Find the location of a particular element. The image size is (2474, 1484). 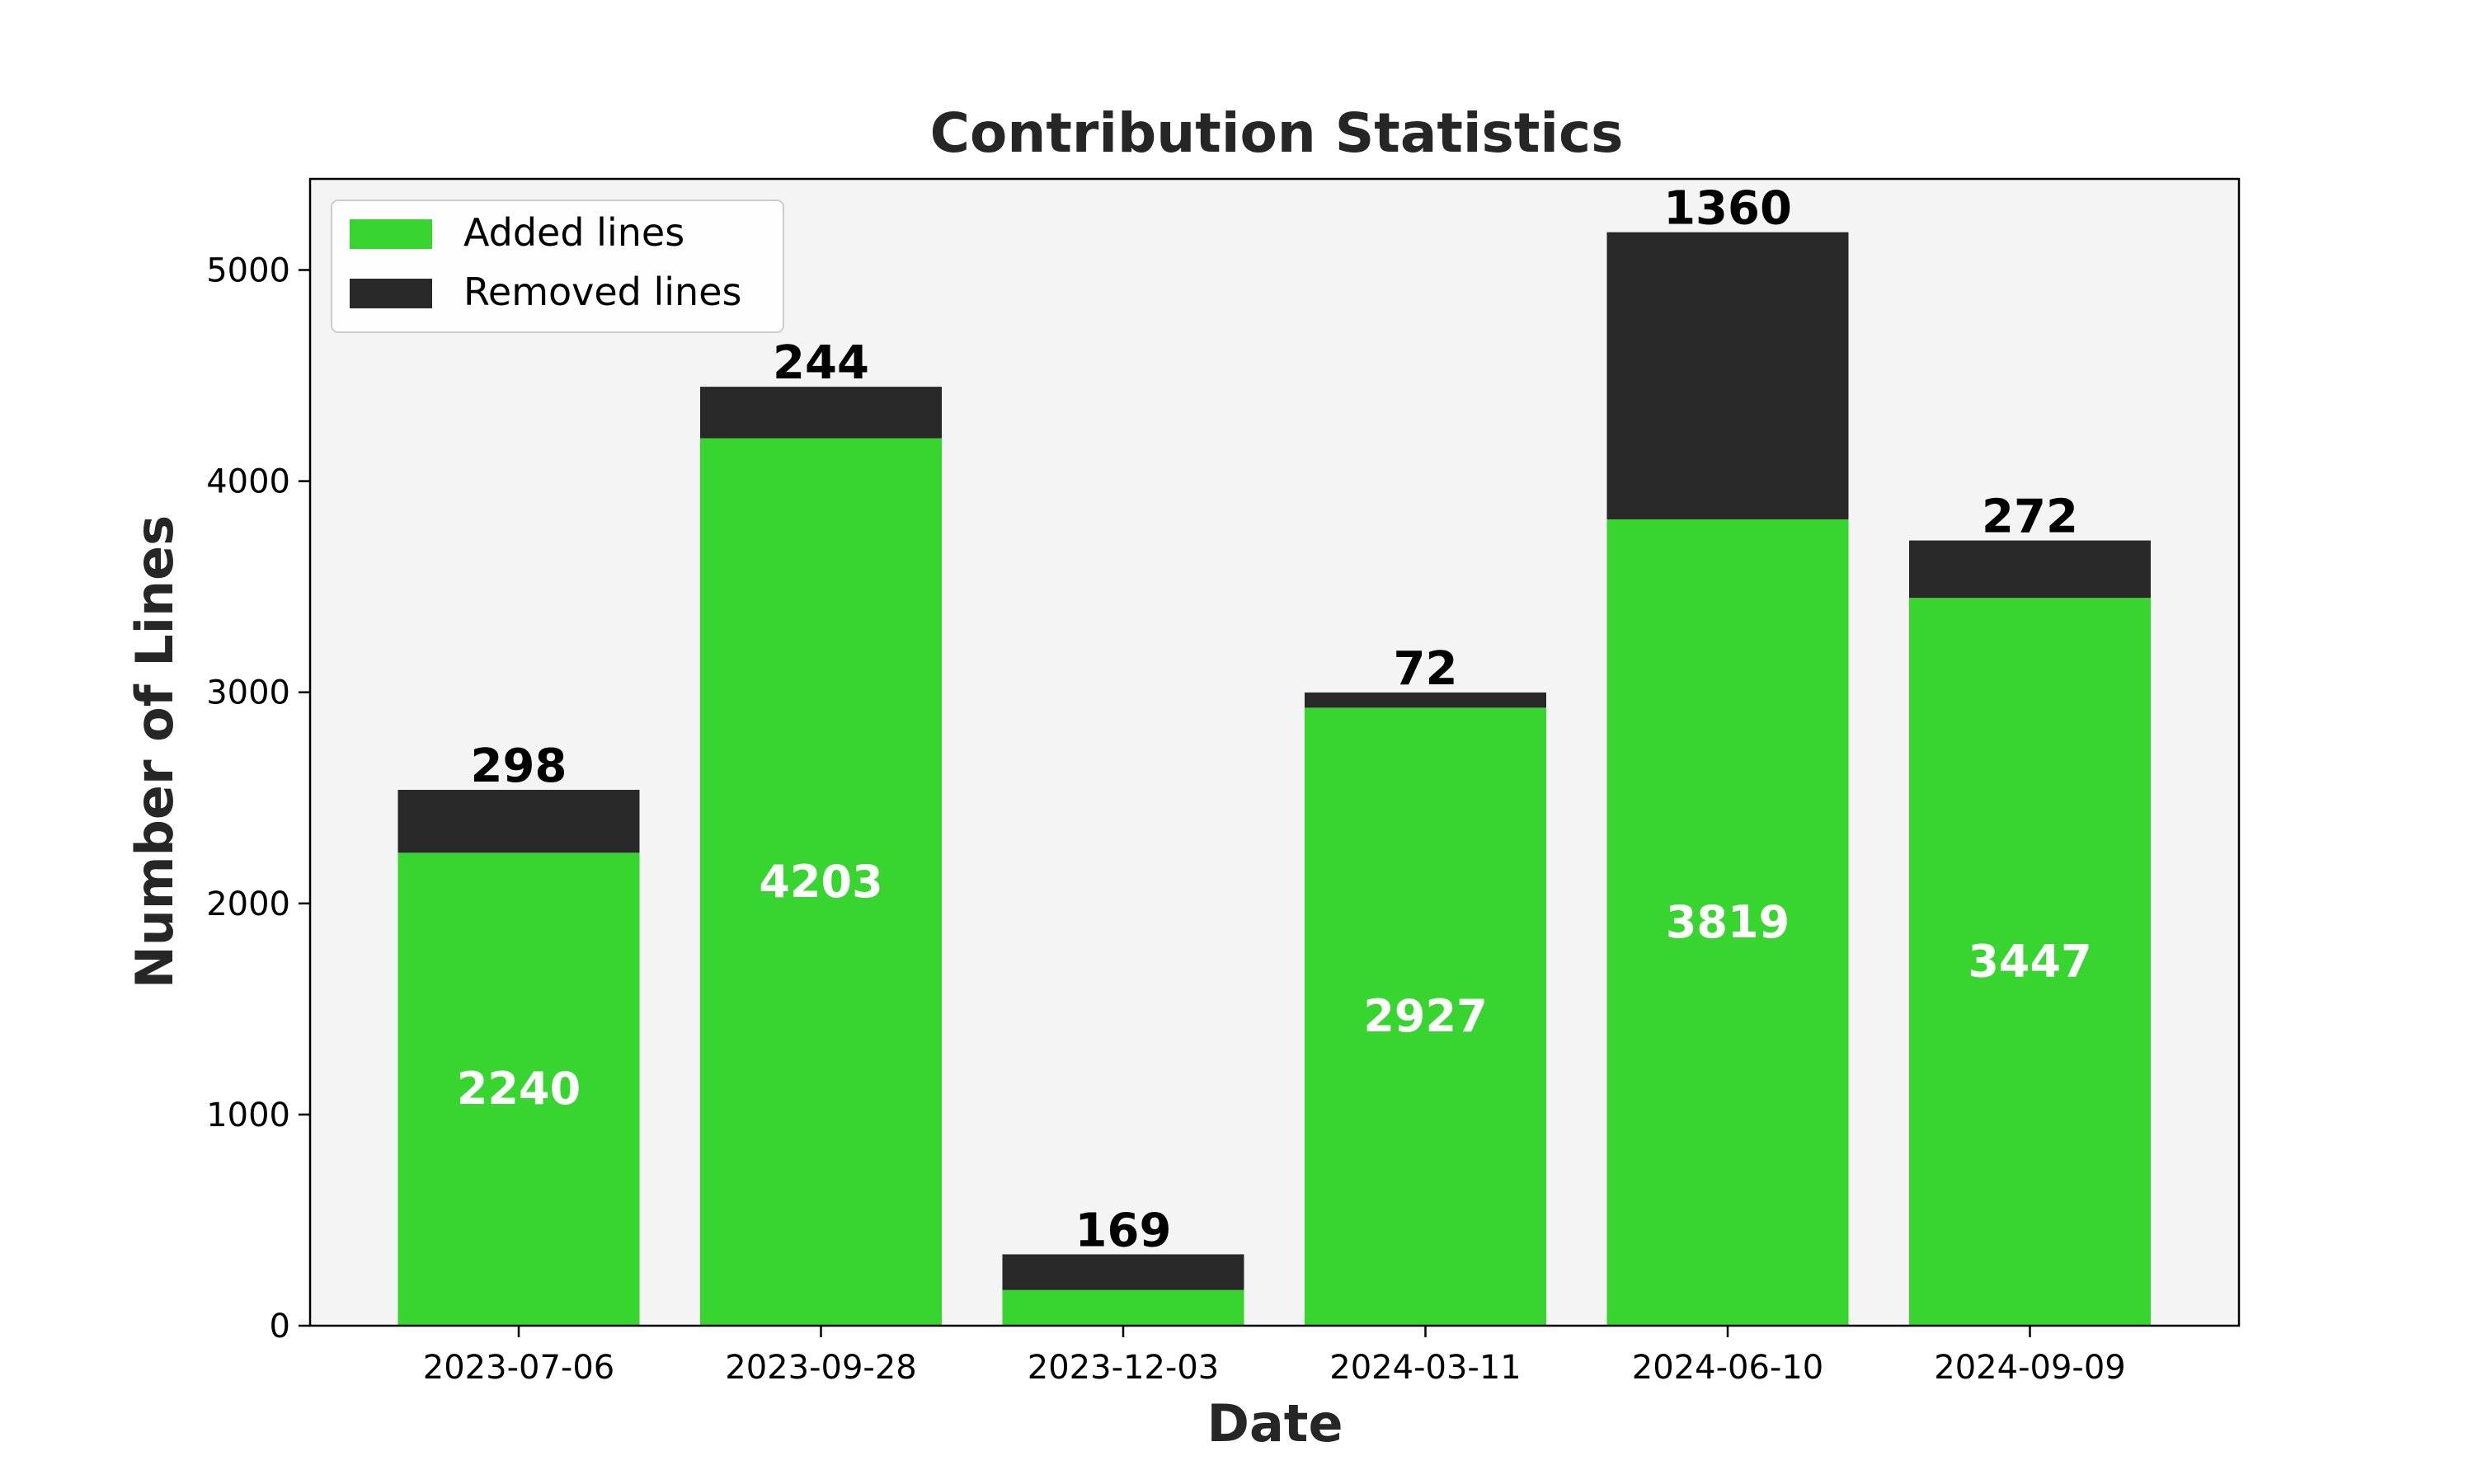

bar-value-added-5: 3447 is located at coordinates (2029, 962).